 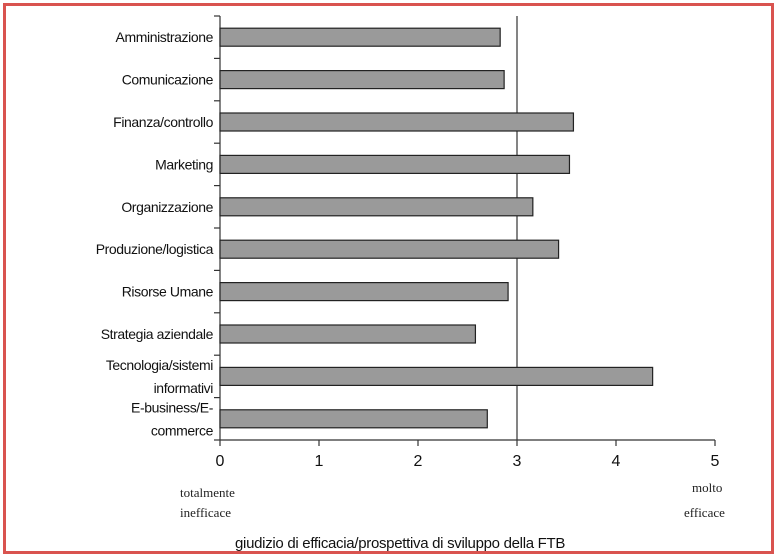 What do you see at coordinates (182, 430) in the screenshot?
I see `category-label: commerce` at bounding box center [182, 430].